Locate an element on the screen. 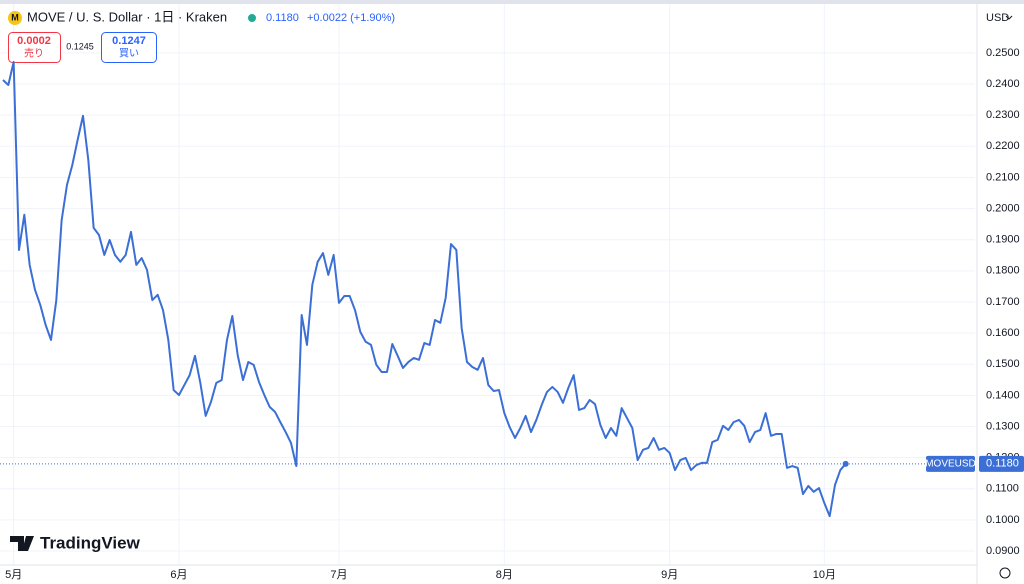 Image resolution: width=1024 pixels, height=584 pixels. y-tick-label: 0.1900 is located at coordinates (1003, 240).